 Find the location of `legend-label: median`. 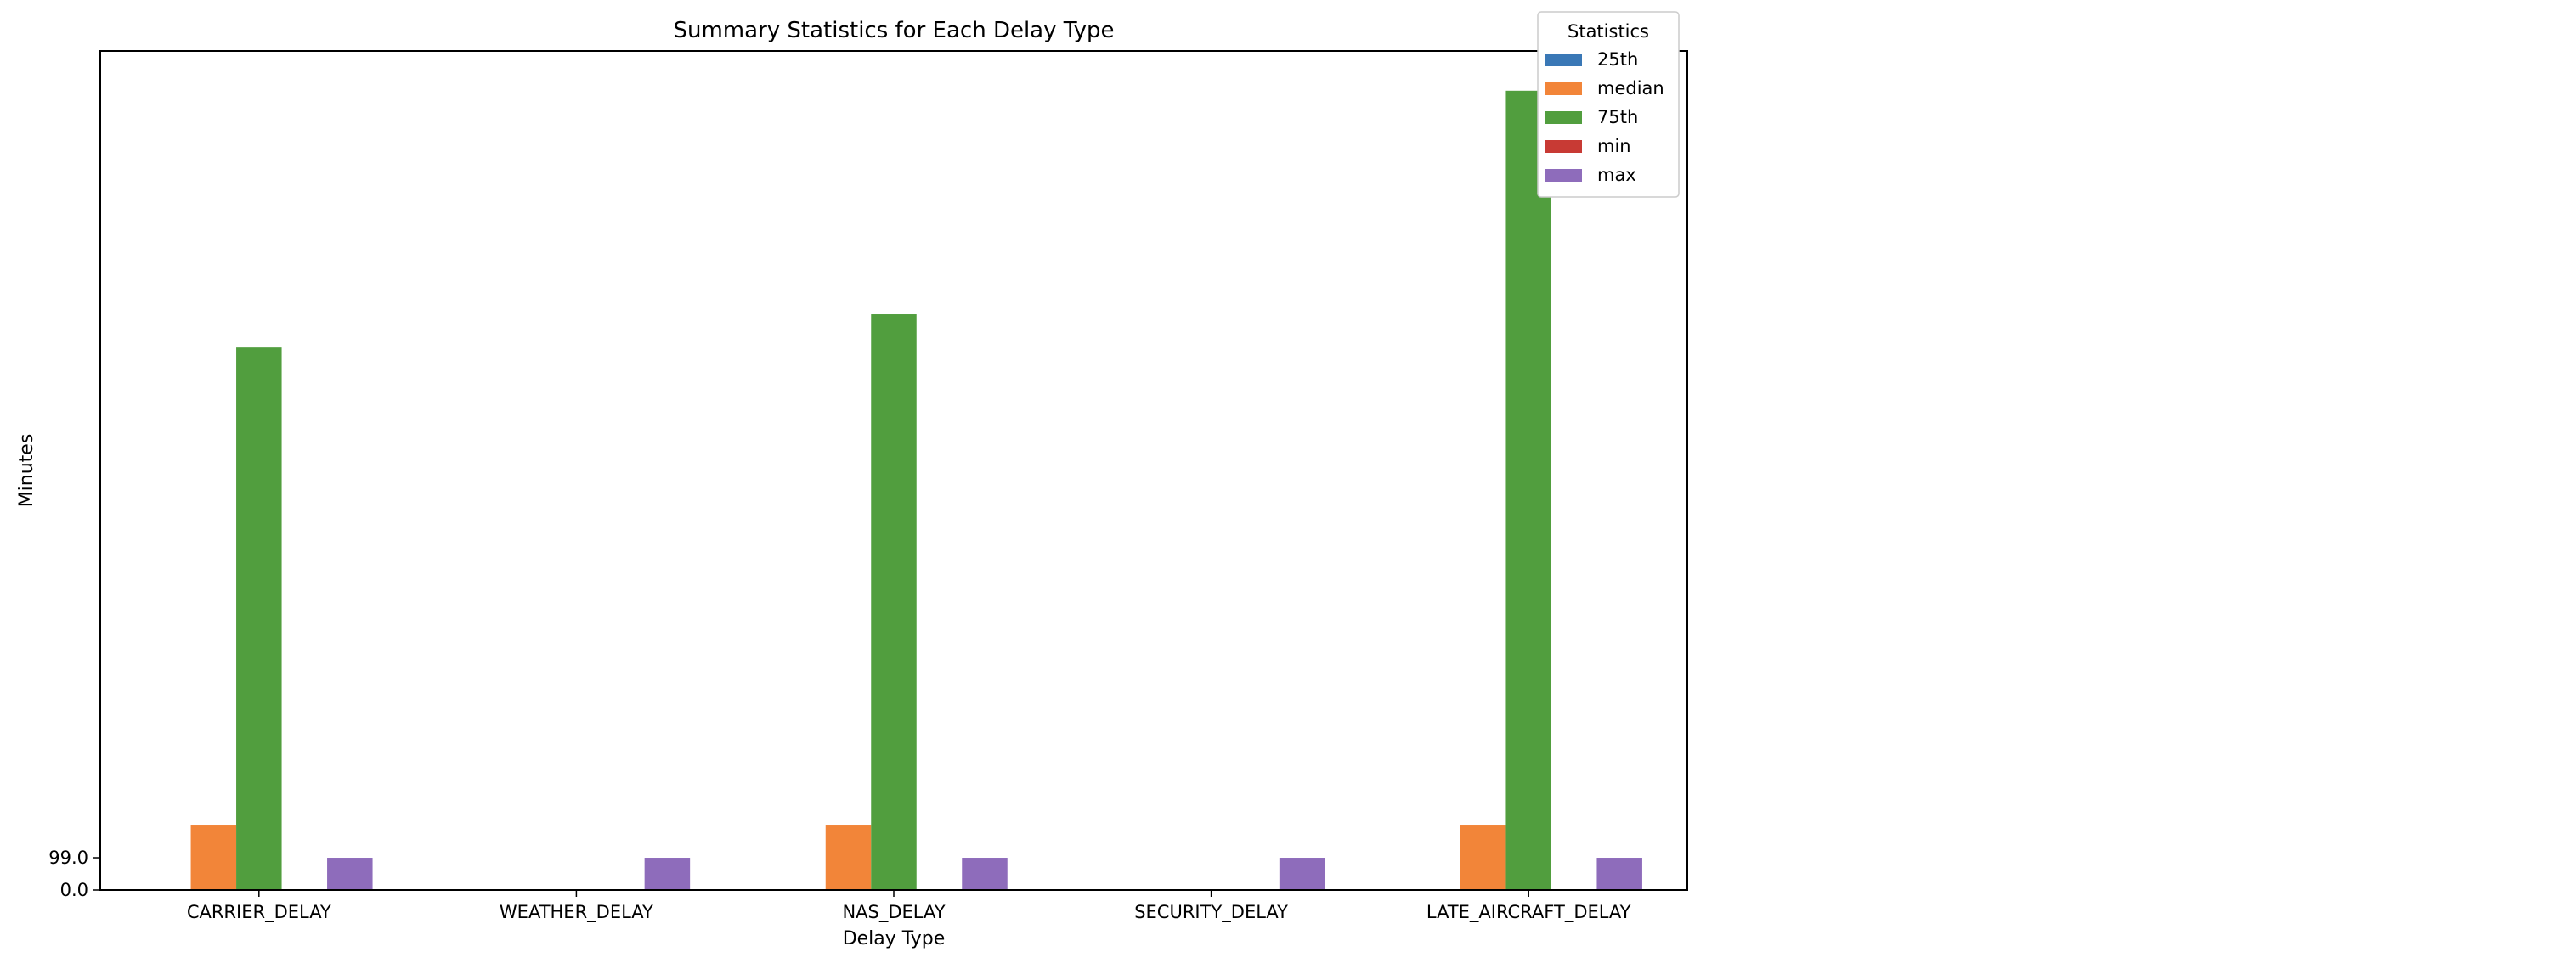

legend-label: median is located at coordinates (1630, 88).